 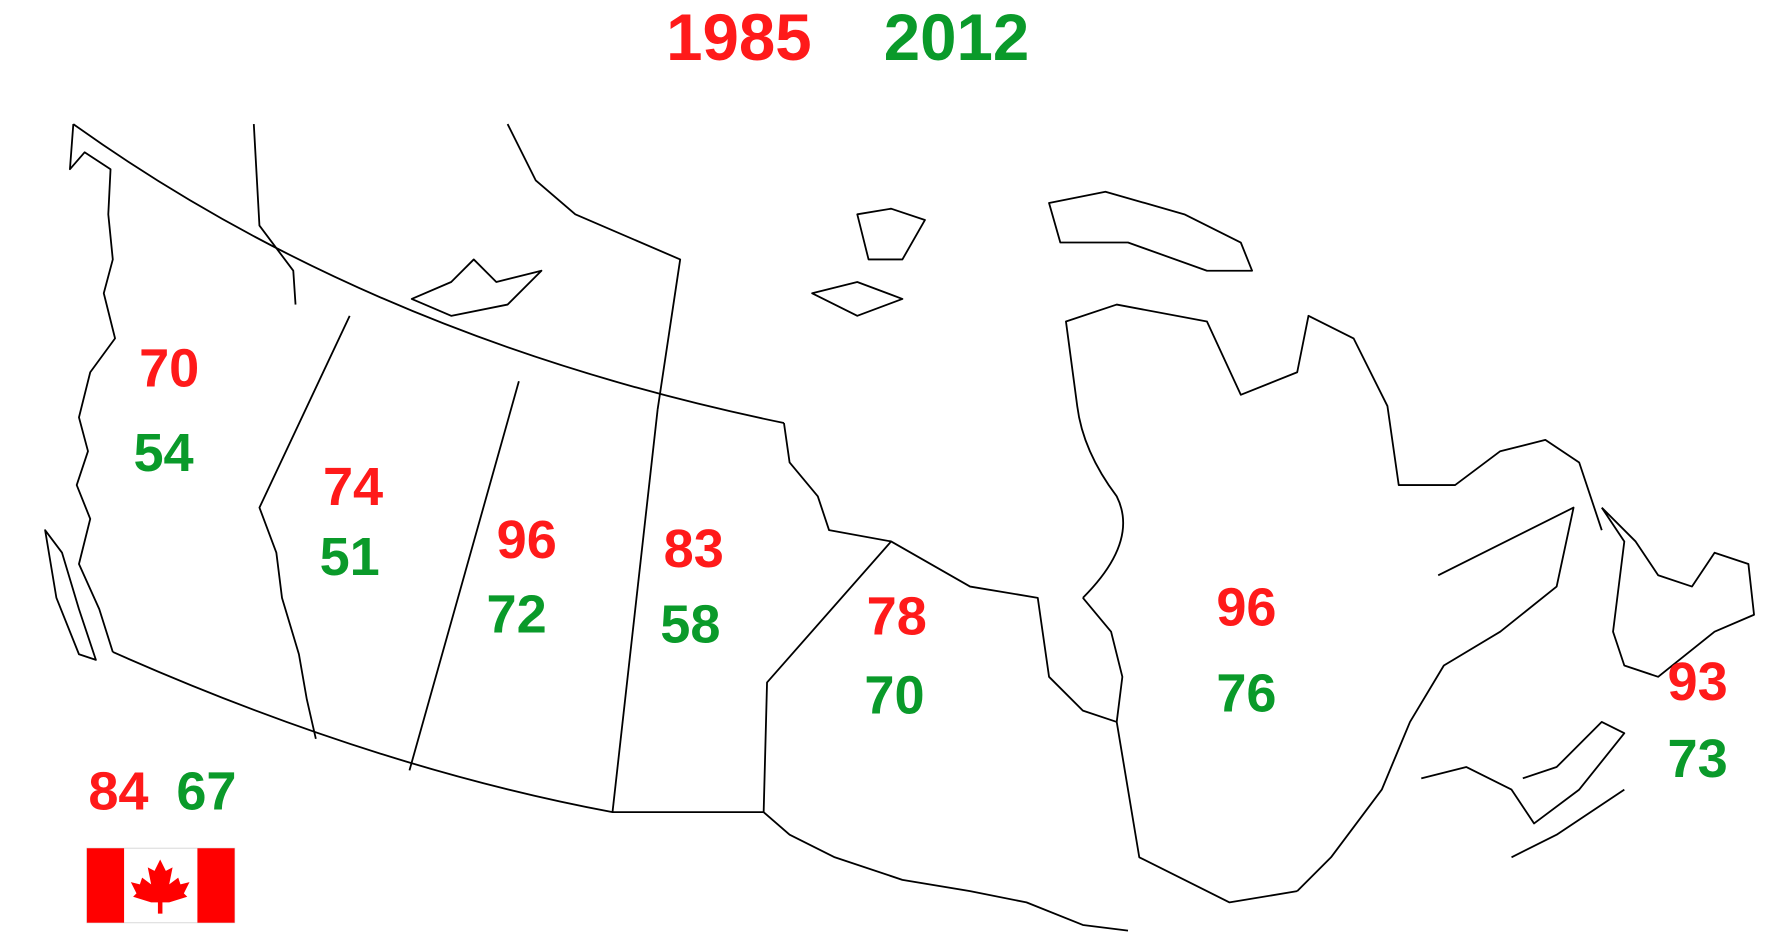 I want to click on region-value: 72, so click(x=517, y=614).